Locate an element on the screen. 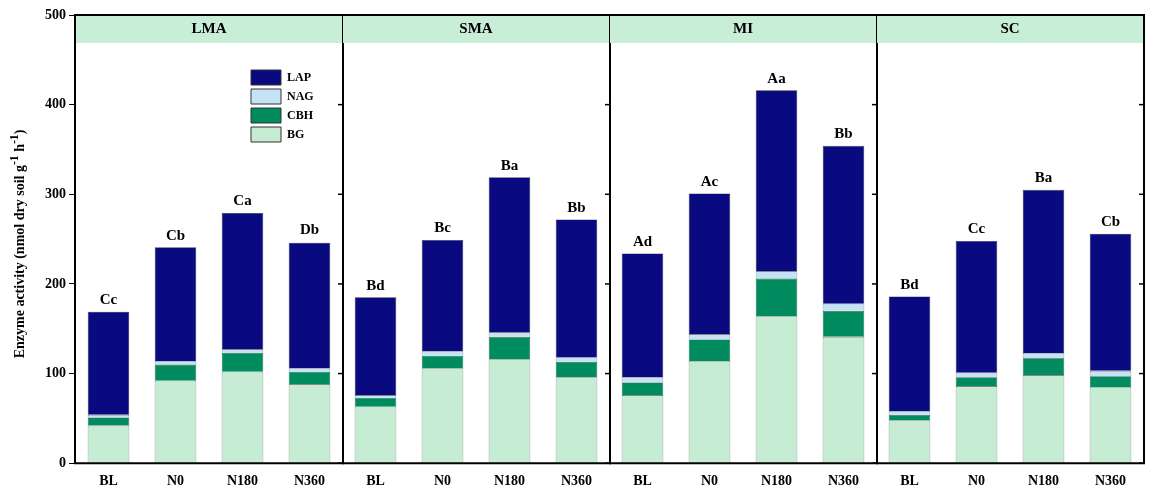  chart-title: MI is located at coordinates (743, 28).